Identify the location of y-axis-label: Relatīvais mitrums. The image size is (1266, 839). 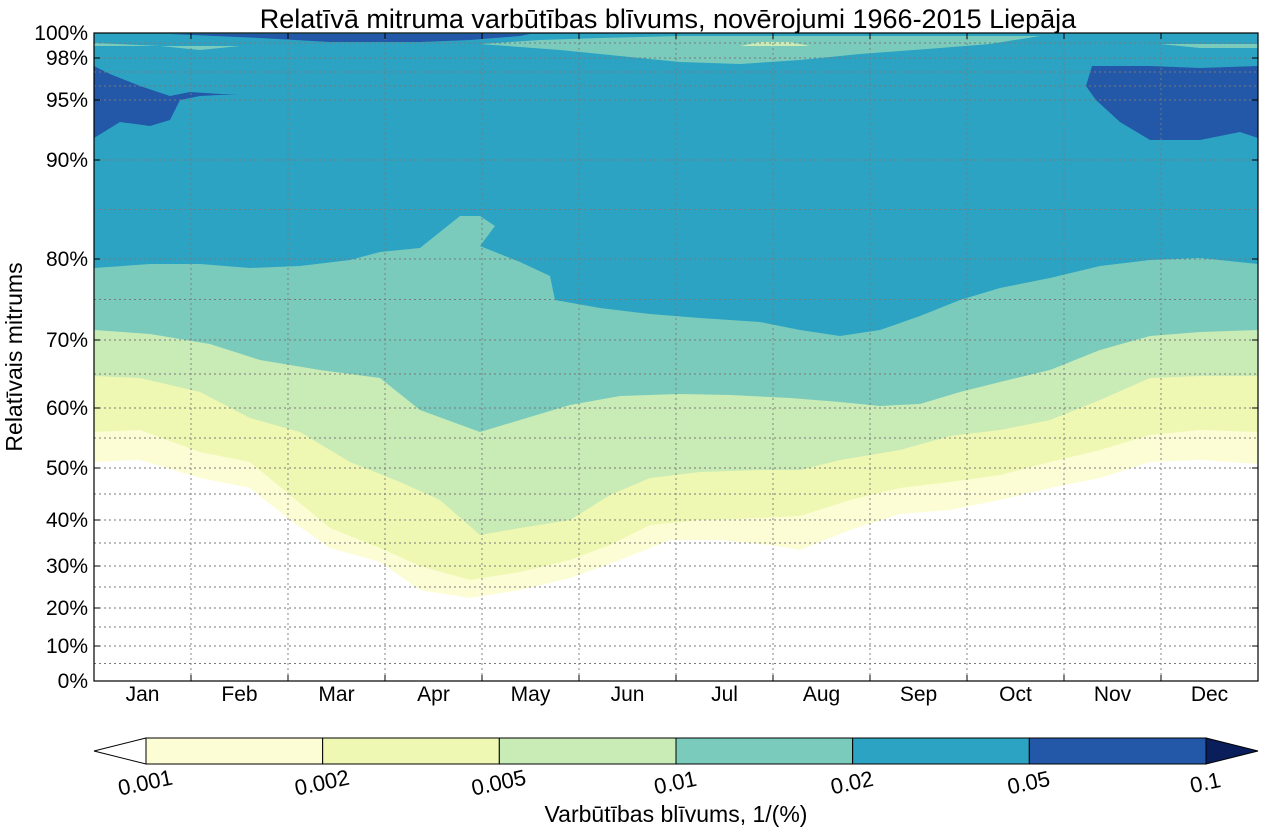
(14, 356).